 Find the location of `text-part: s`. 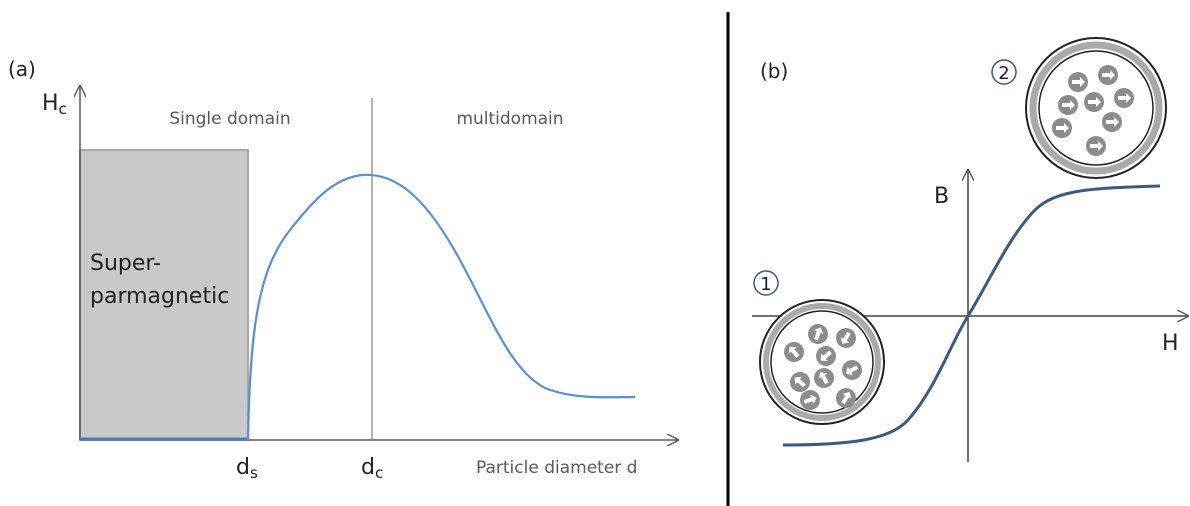

text-part: s is located at coordinates (254, 473).